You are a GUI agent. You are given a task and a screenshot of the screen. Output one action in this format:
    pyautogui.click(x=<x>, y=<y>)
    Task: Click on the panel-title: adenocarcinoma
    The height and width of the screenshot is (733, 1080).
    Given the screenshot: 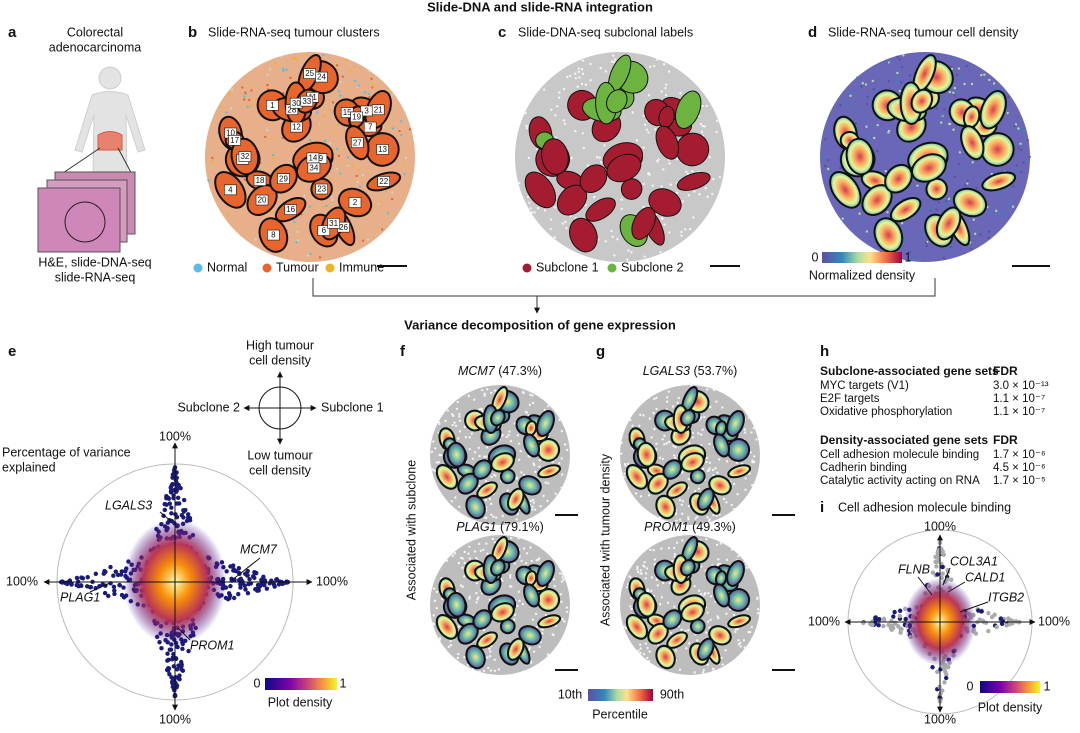 What is the action you would take?
    pyautogui.click(x=95, y=47)
    